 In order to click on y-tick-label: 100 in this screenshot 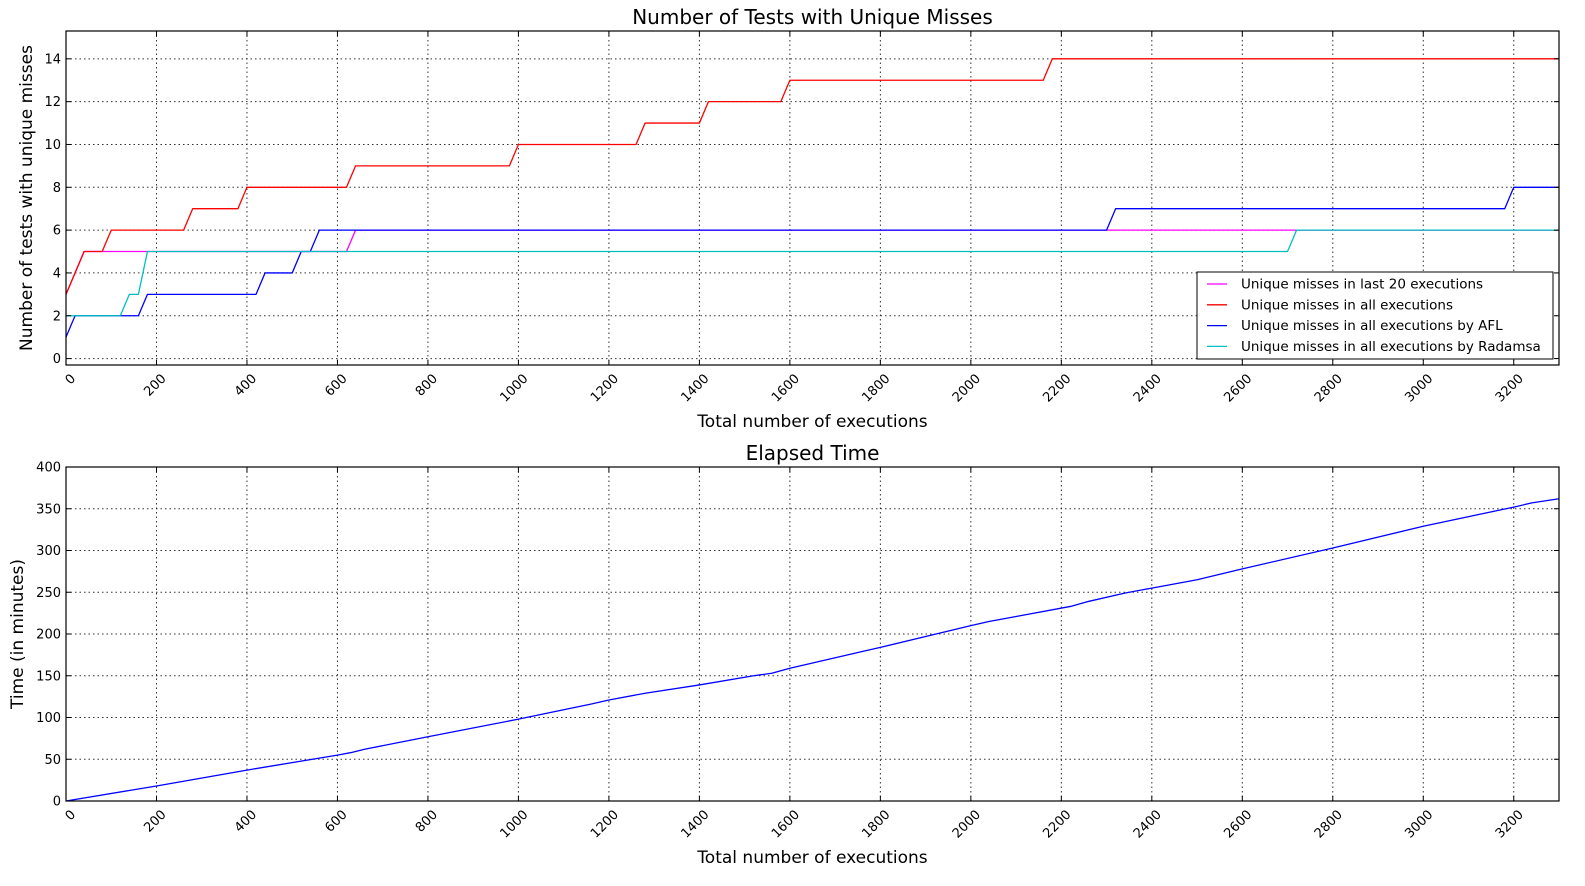, I will do `click(48, 718)`.